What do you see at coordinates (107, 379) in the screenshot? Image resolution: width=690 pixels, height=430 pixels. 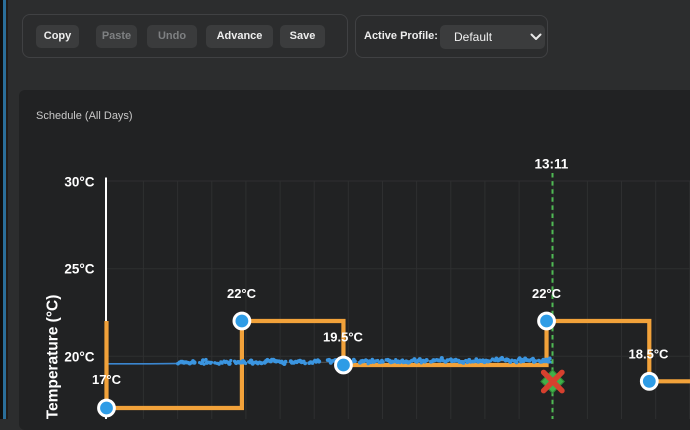 I see `svg-text: 17°C` at bounding box center [107, 379].